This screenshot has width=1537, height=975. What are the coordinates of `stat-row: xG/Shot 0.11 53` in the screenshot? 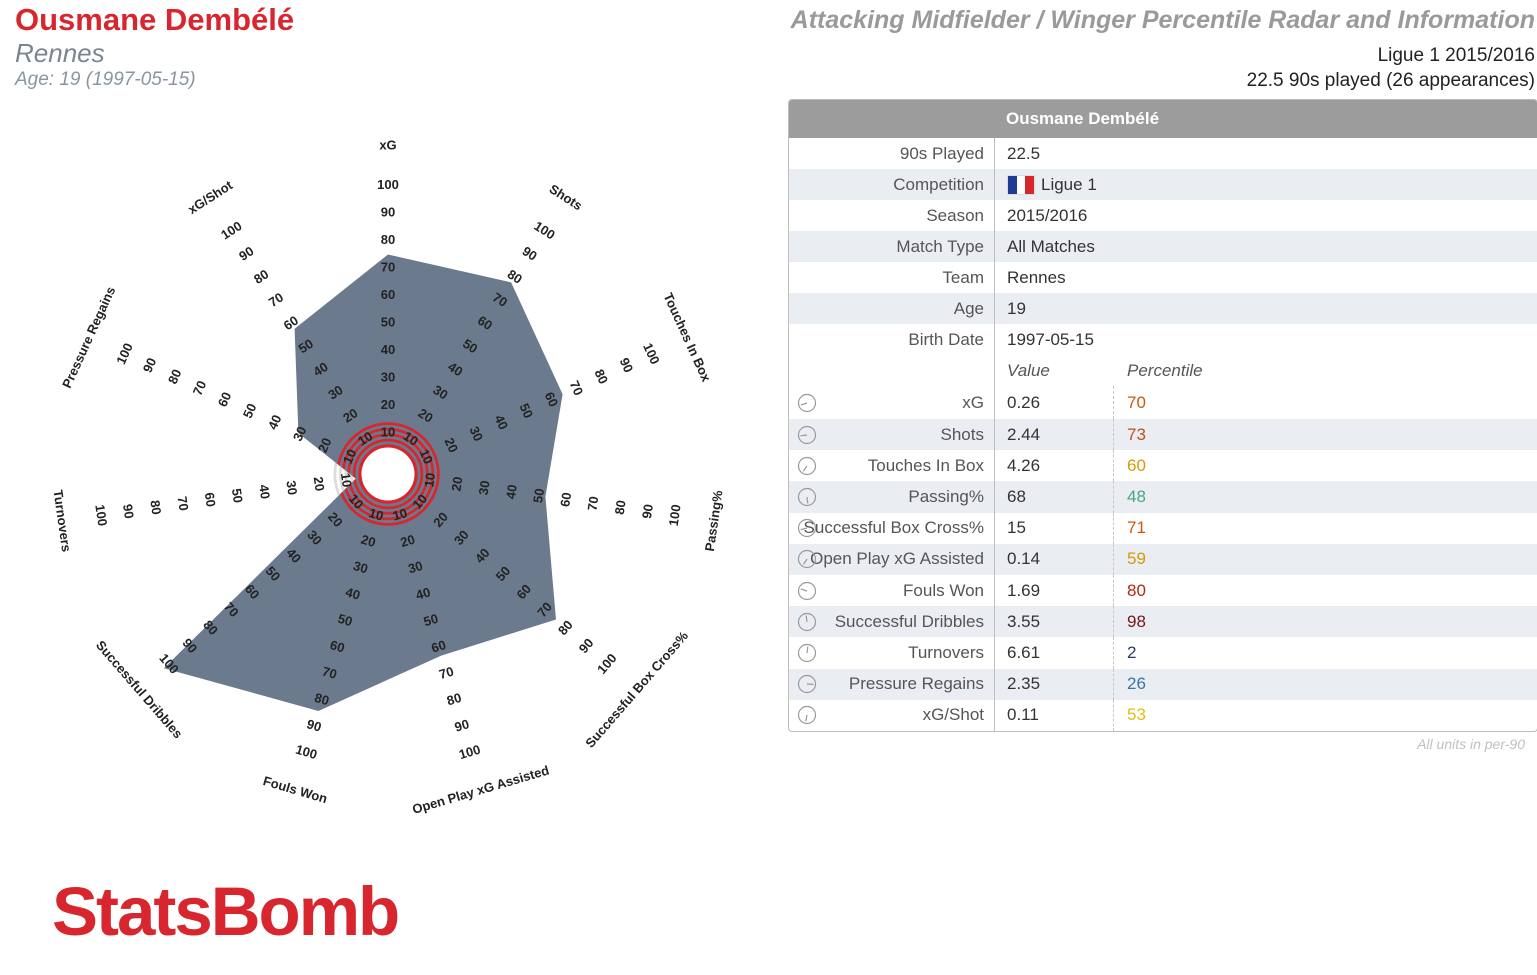 It's located at (1163, 715).